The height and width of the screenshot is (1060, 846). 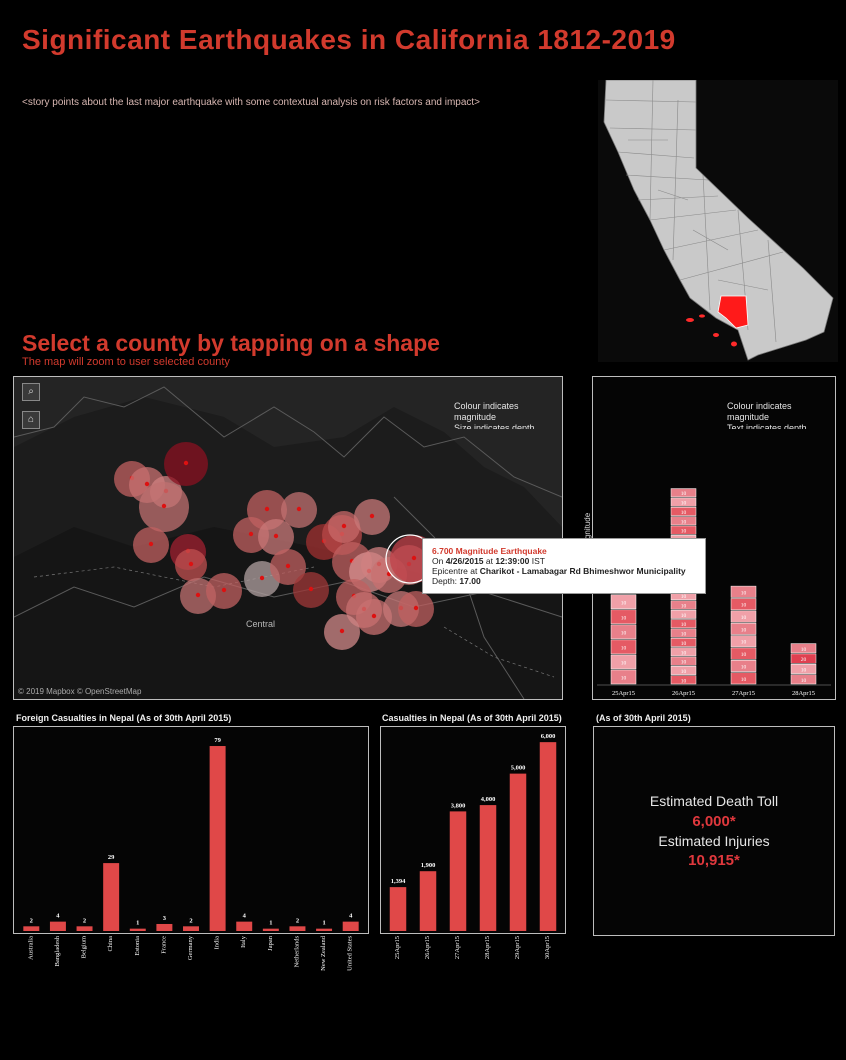 I want to click on bar-france, so click(x=164, y=927).